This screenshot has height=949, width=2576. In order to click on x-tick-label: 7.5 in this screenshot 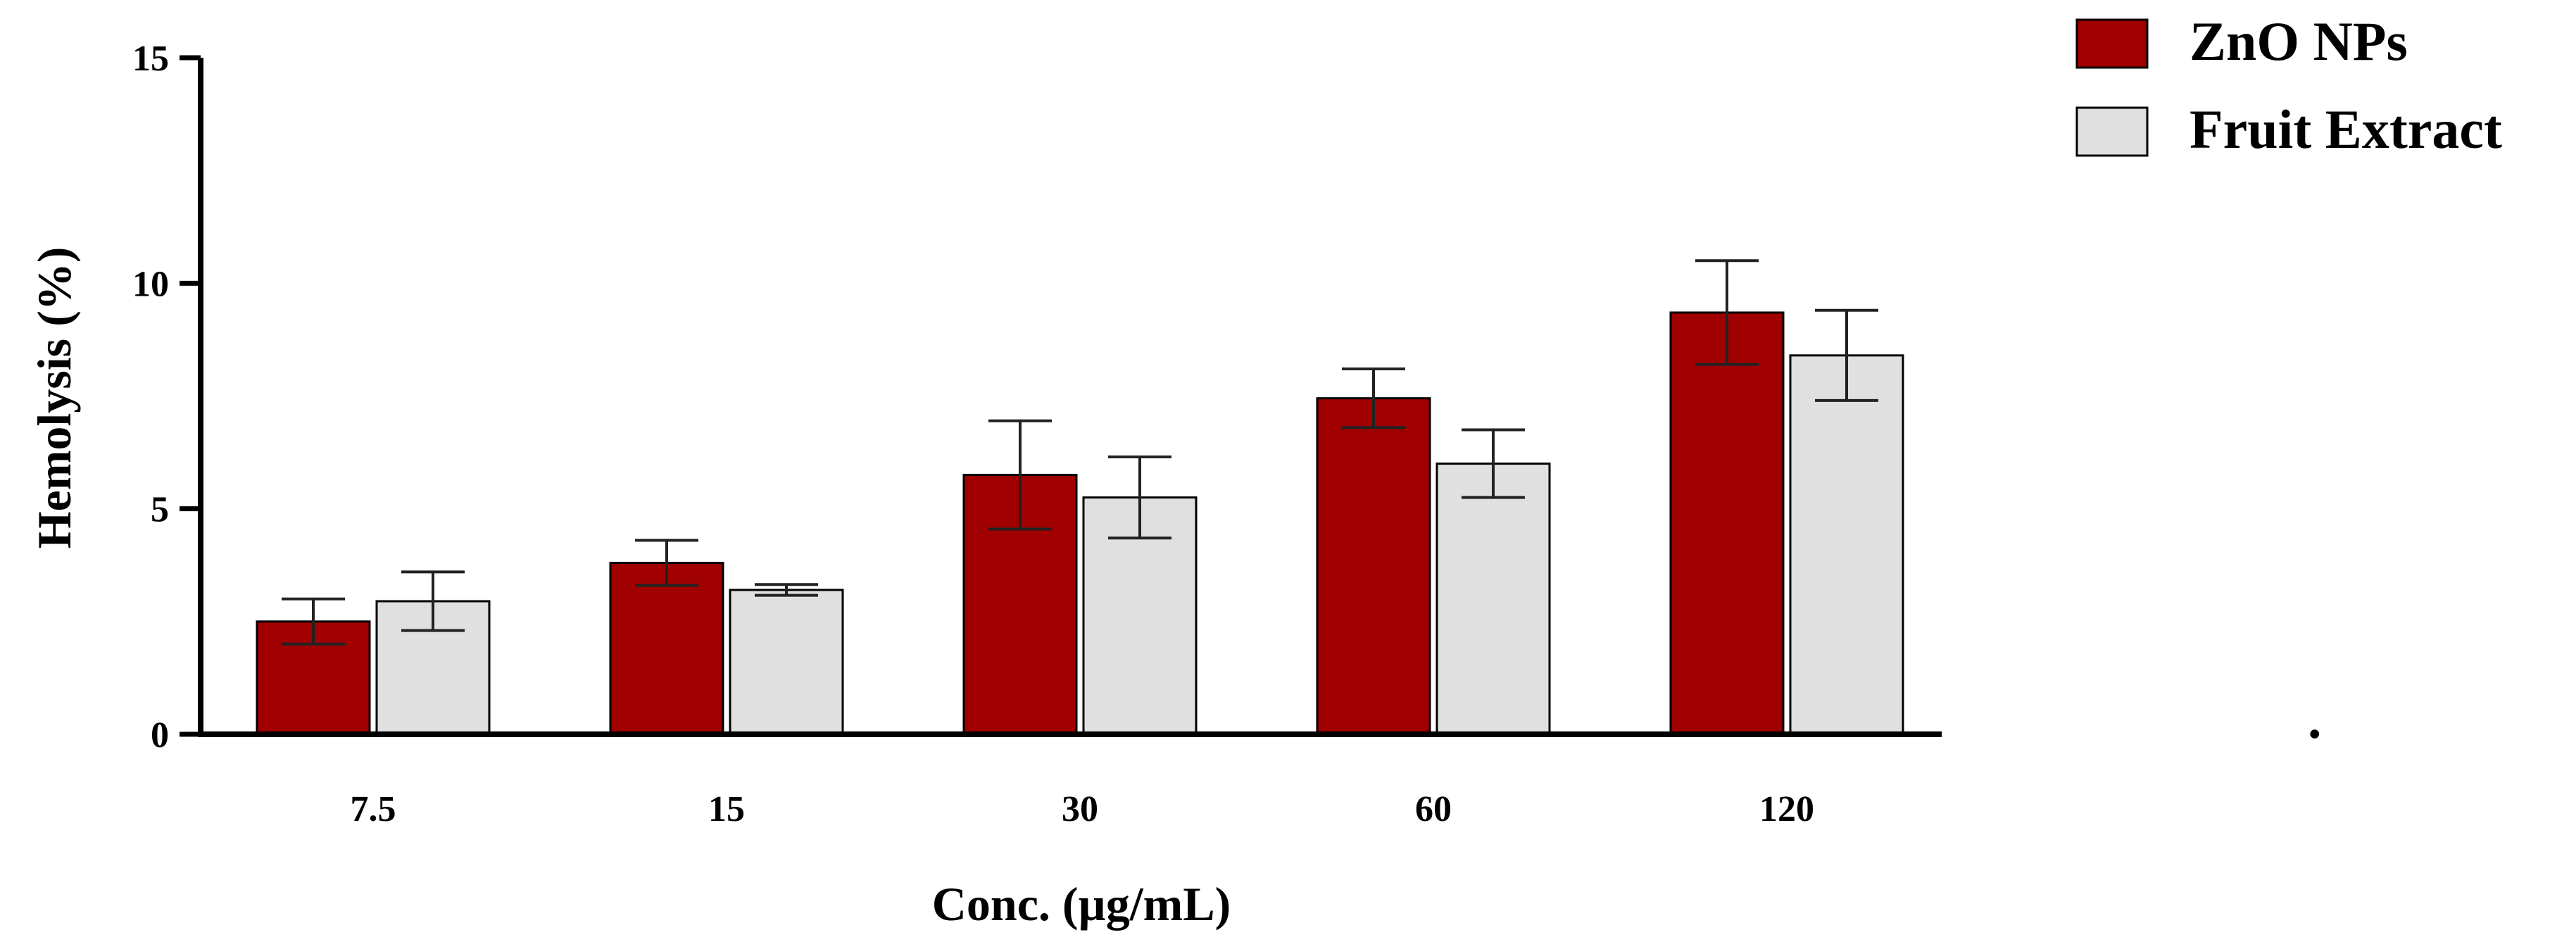, I will do `click(373, 809)`.